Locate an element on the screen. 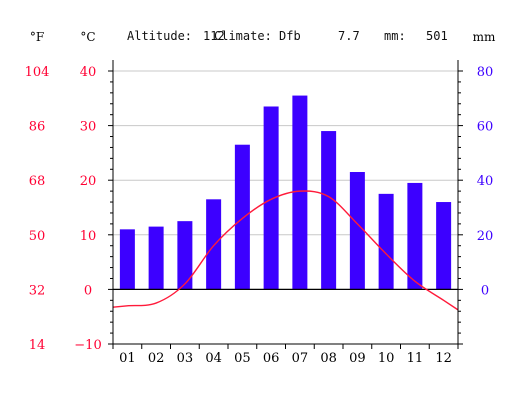 This screenshot has height=400, width=510. celsius-tick-label: 20 is located at coordinates (88, 181).